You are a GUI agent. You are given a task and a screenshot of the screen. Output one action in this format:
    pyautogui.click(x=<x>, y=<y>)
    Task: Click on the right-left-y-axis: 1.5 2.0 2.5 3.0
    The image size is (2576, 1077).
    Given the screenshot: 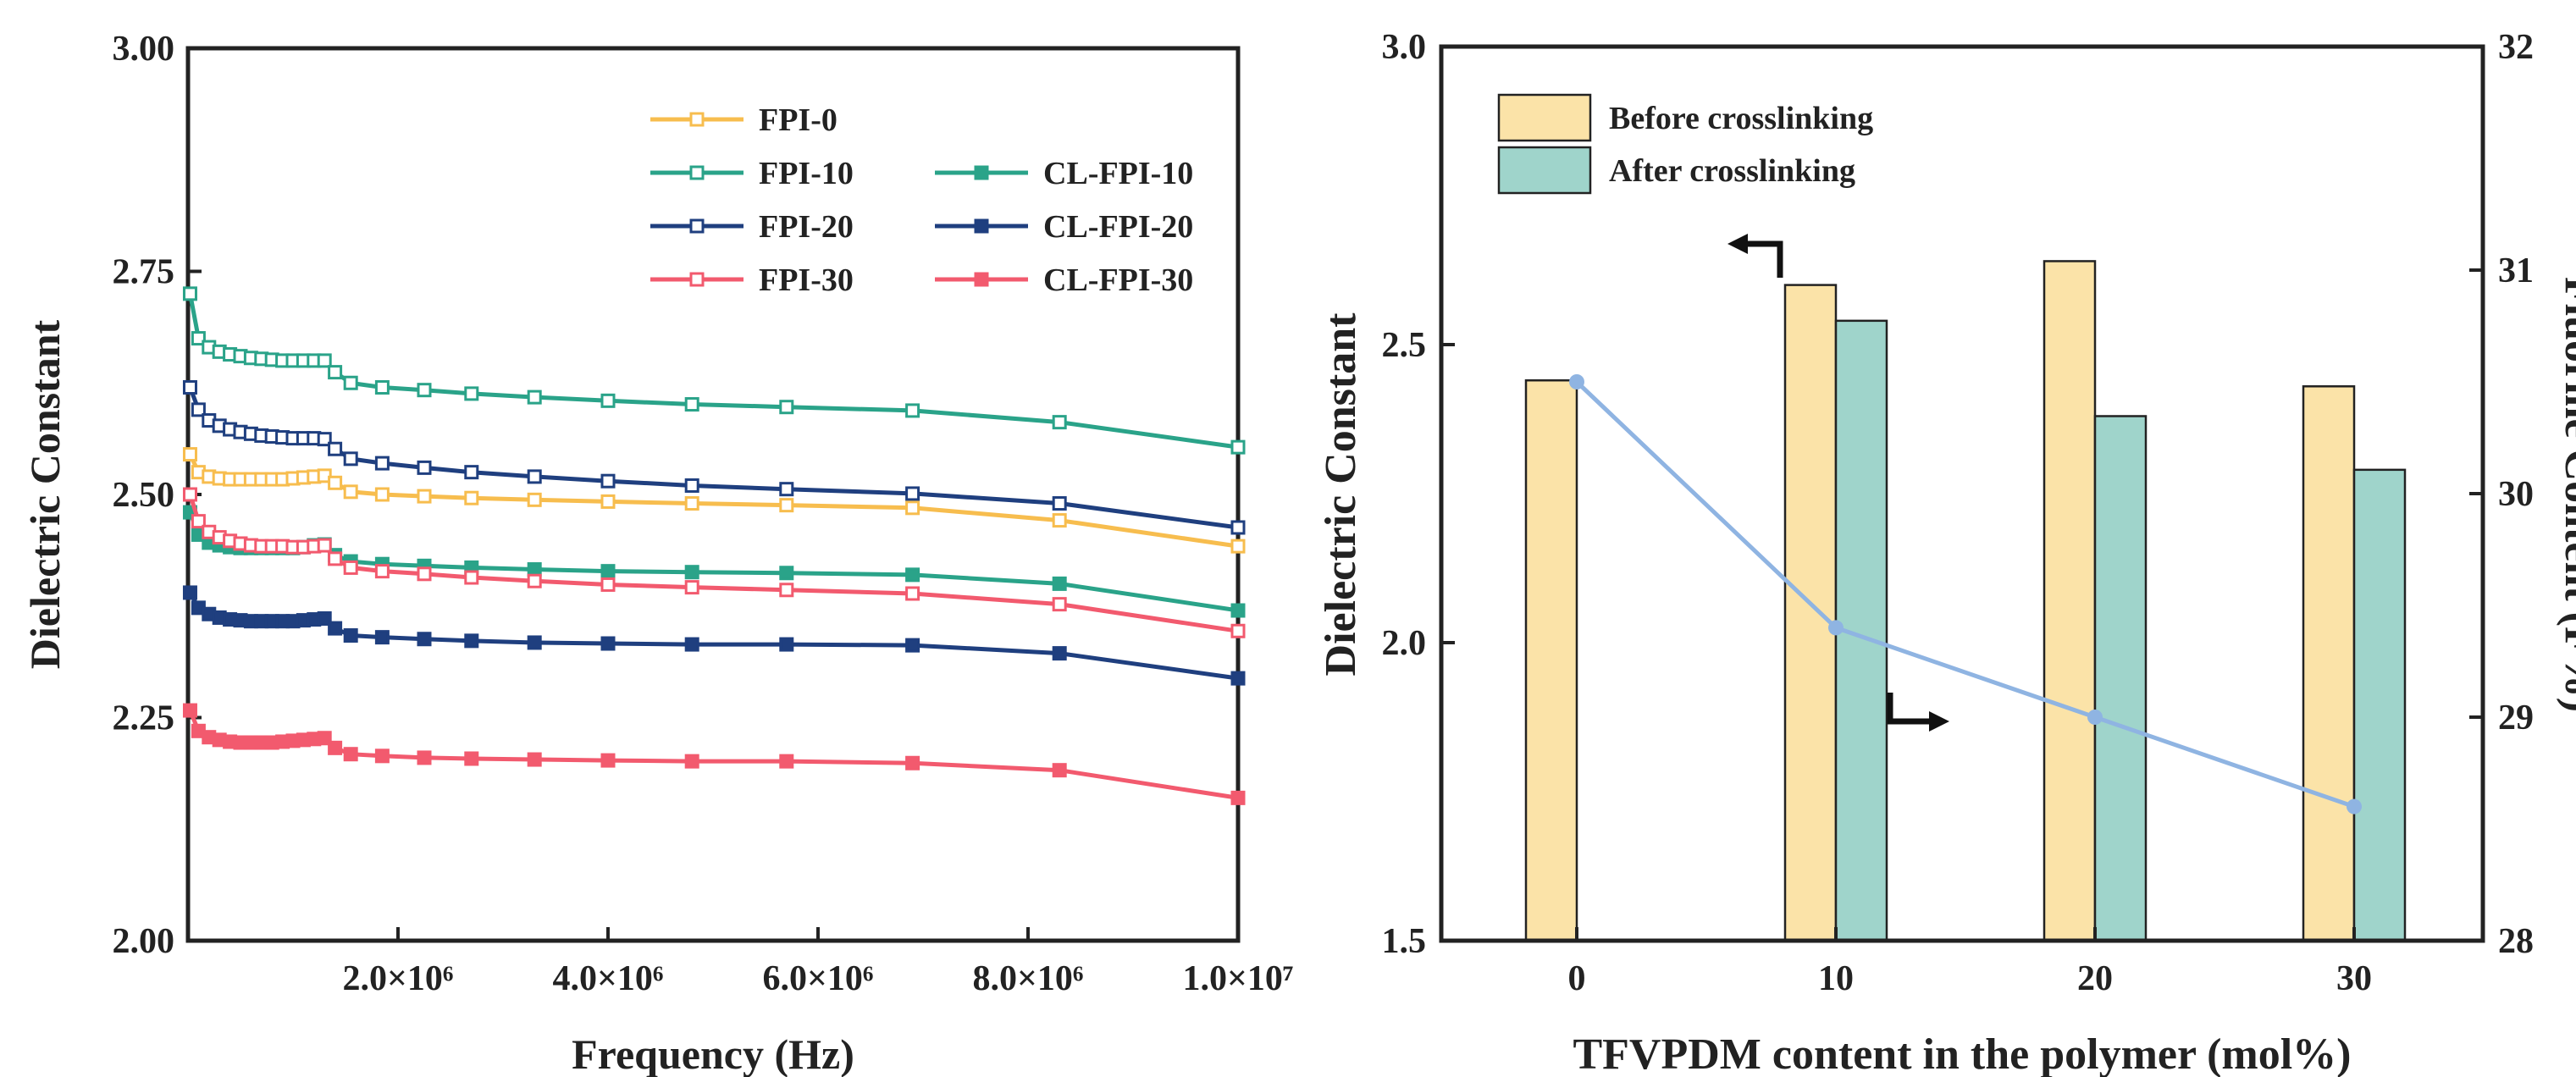 What is the action you would take?
    pyautogui.click(x=1418, y=494)
    